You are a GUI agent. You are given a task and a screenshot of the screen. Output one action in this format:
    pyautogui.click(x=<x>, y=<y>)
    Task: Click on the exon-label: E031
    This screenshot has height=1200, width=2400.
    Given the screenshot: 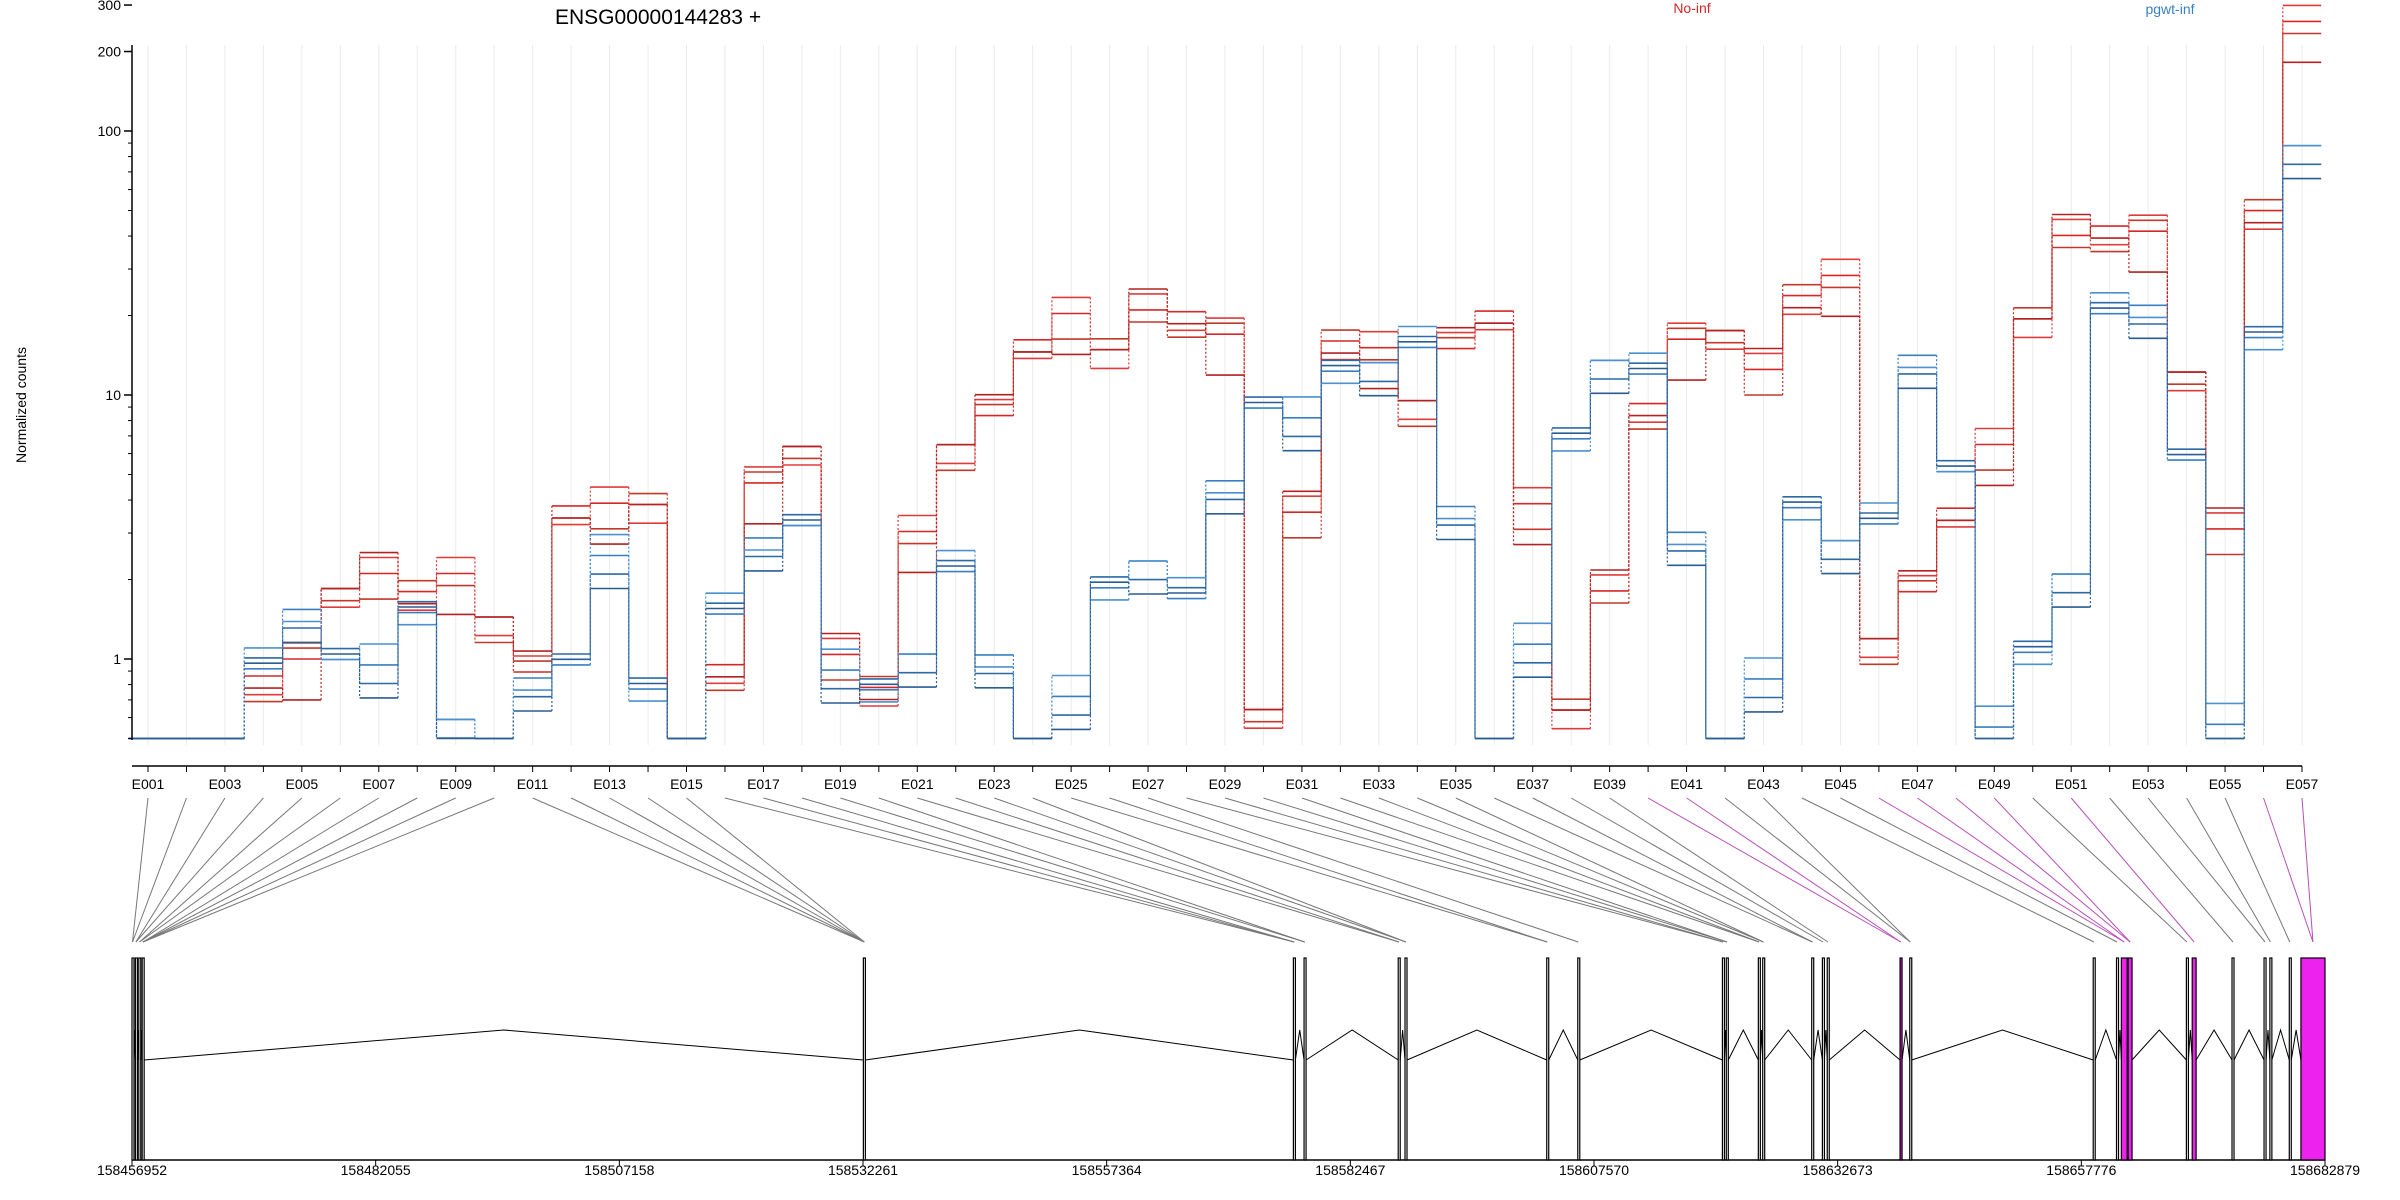 What is the action you would take?
    pyautogui.click(x=1302, y=784)
    